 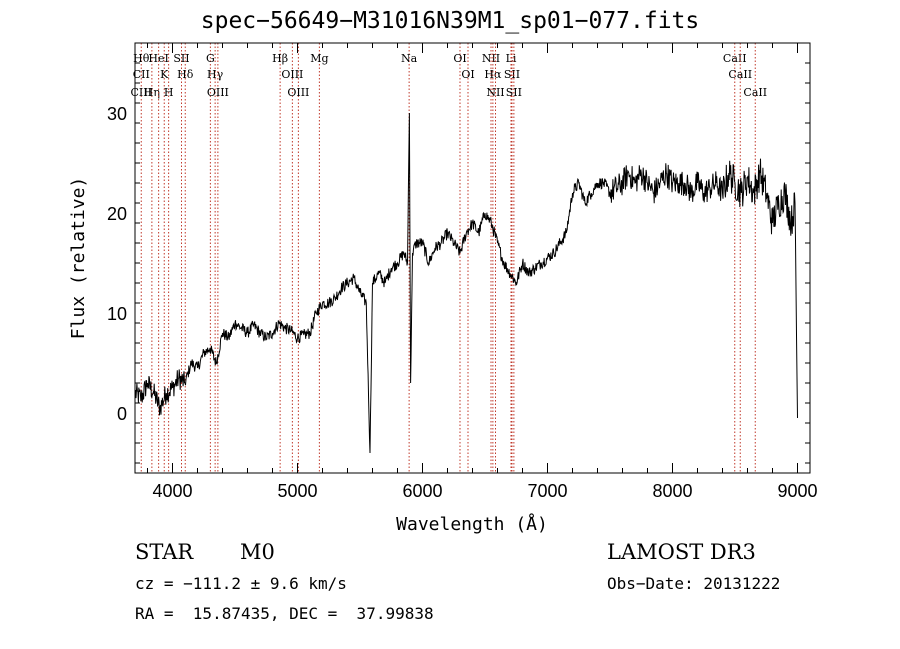 What do you see at coordinates (141, 74) in the screenshot?
I see `spectral-line-label: CII` at bounding box center [141, 74].